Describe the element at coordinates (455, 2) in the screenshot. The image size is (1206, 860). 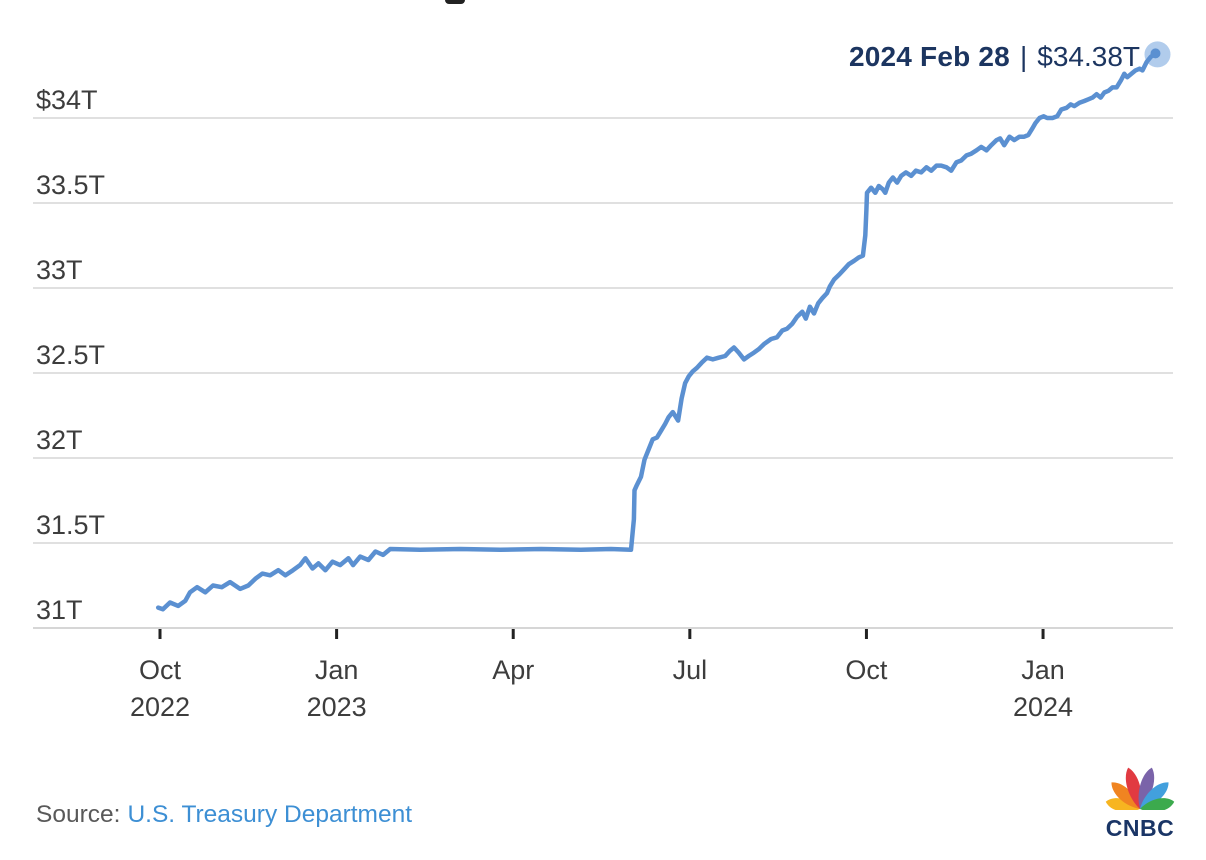
I see `cropped-title-fragment` at that location.